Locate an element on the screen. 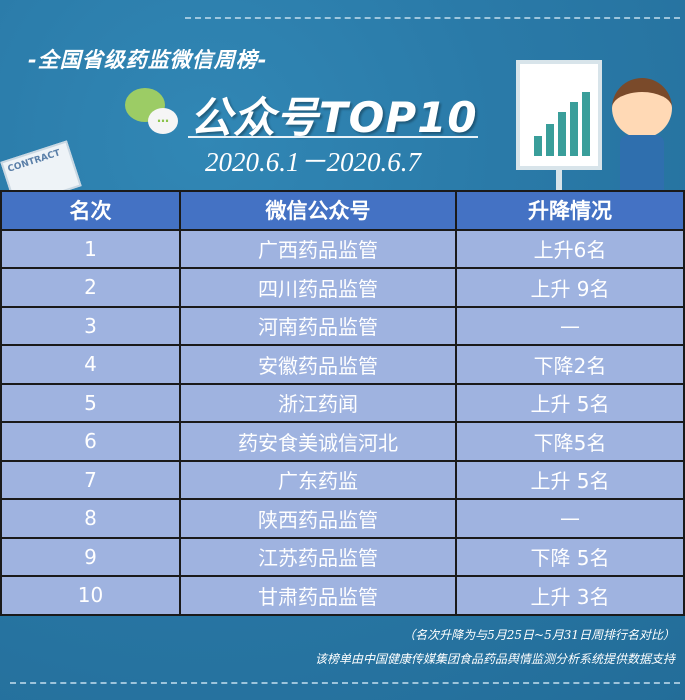 The width and height of the screenshot is (685, 700). table-row: 9 江苏药品监管 下降 5名 is located at coordinates (342, 556).